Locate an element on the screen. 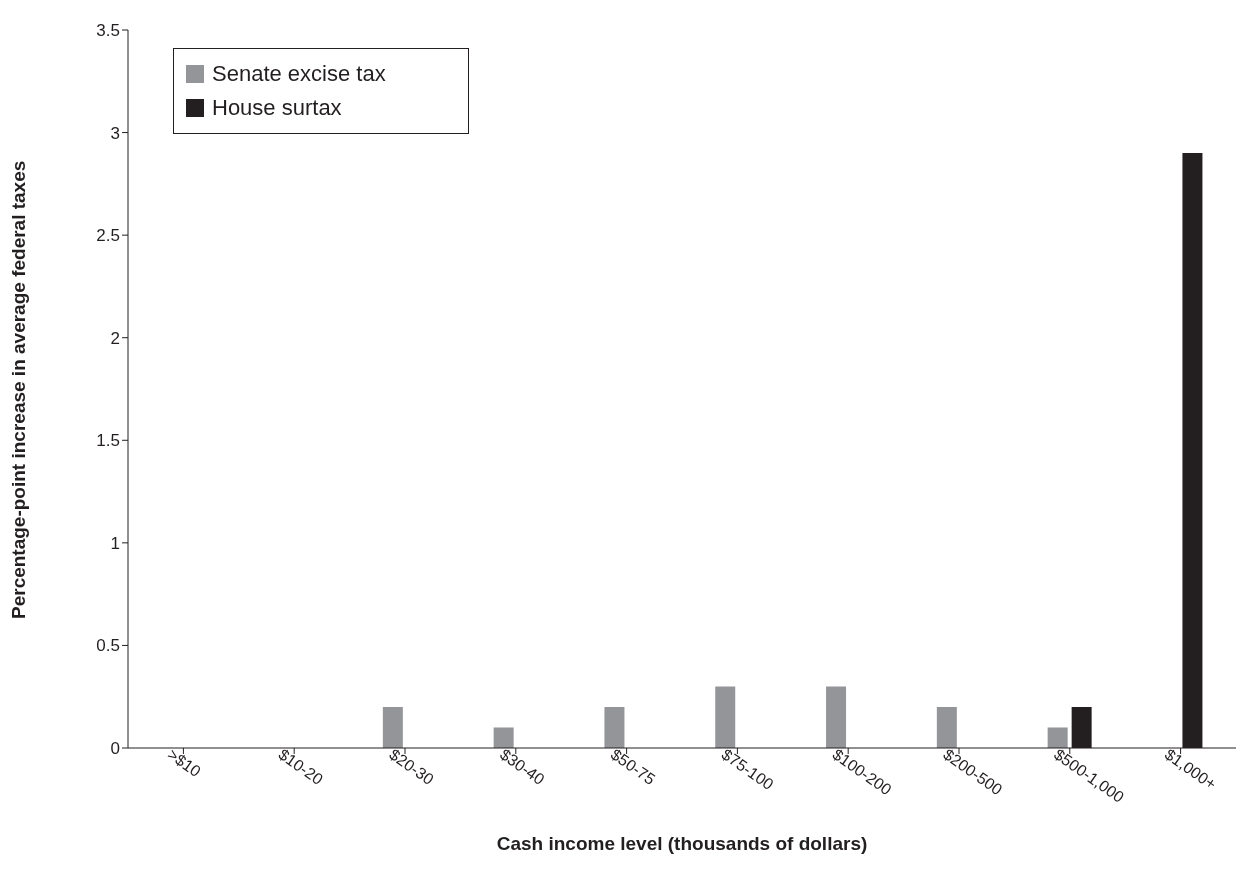 Image resolution: width=1254 pixels, height=876 pixels. x-axis-title: Cash income level (thousands of dollars) is located at coordinates (682, 843).